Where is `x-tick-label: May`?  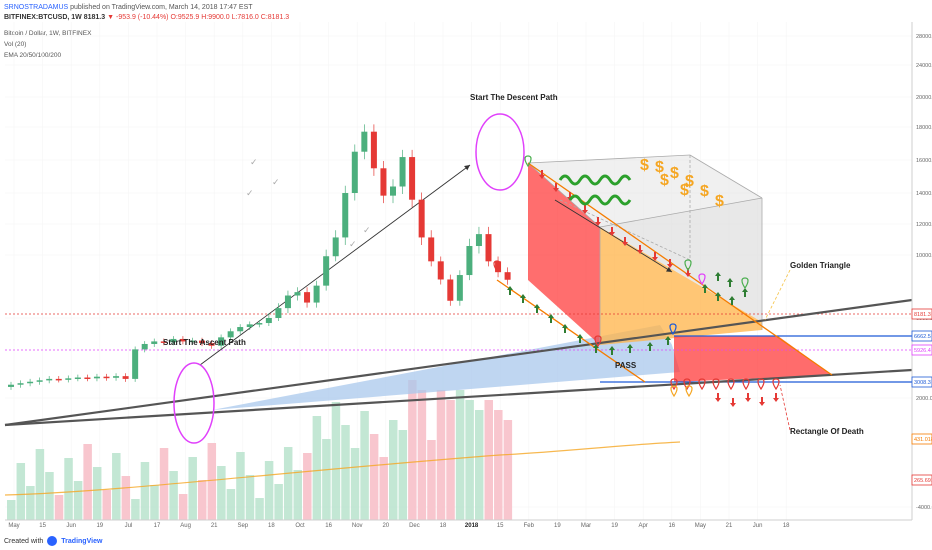 x-tick-label: May is located at coordinates (13, 526).